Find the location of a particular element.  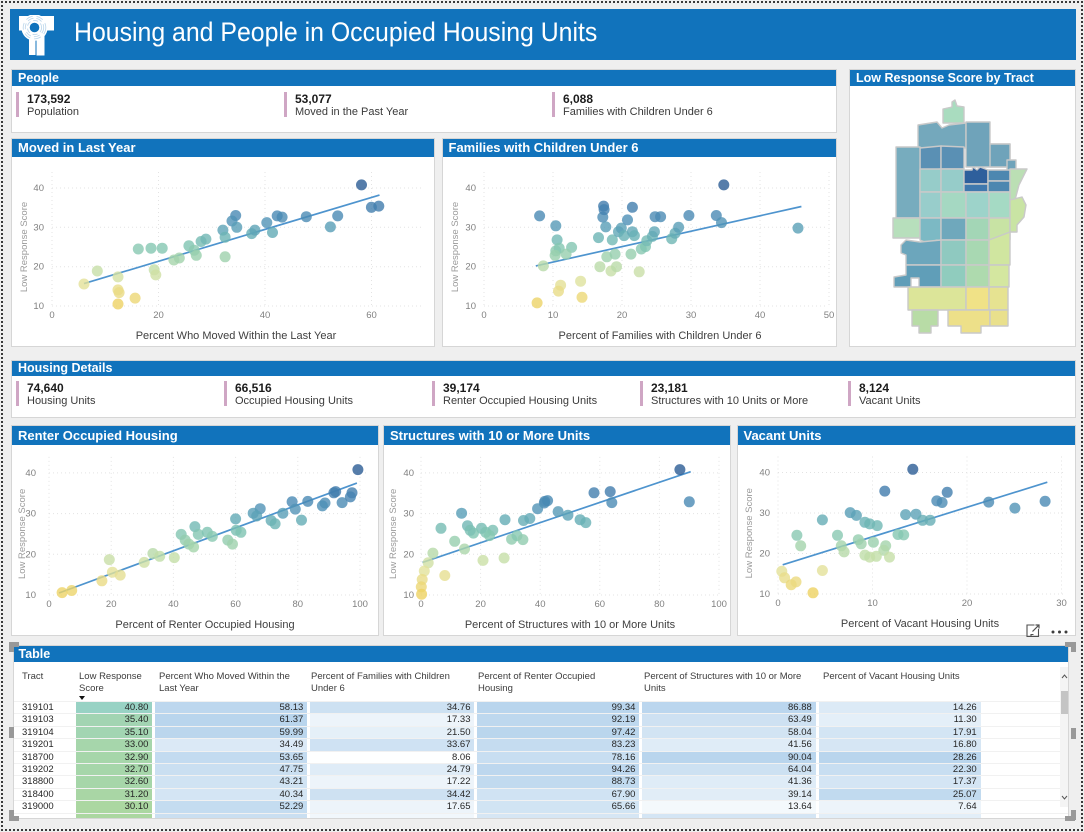

svg-text:Percent of Renter Occupied Hou: Percent of Renter Occupied Housing is located at coordinates (204, 625).